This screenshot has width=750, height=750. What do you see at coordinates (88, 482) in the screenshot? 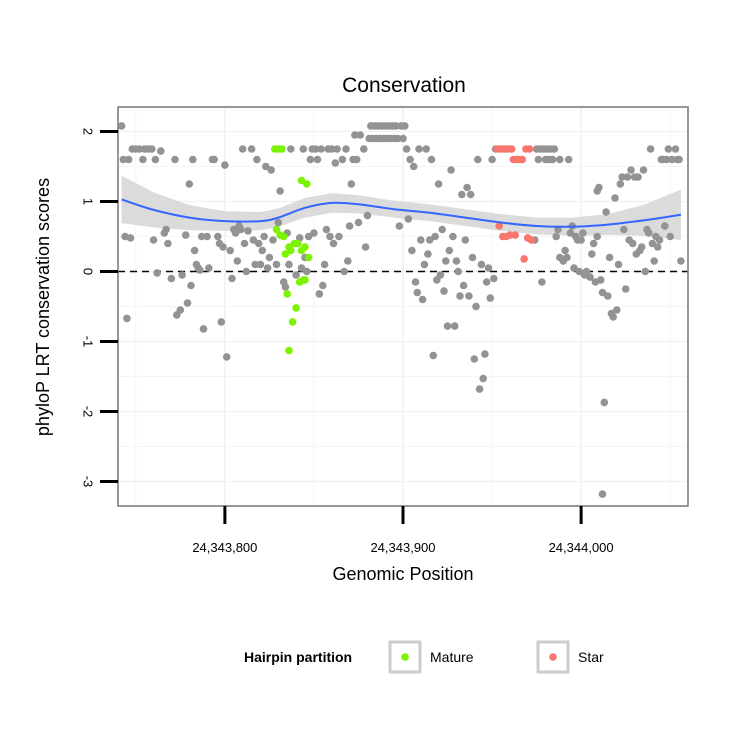
I see `y-tick-label: -3` at bounding box center [88, 482].